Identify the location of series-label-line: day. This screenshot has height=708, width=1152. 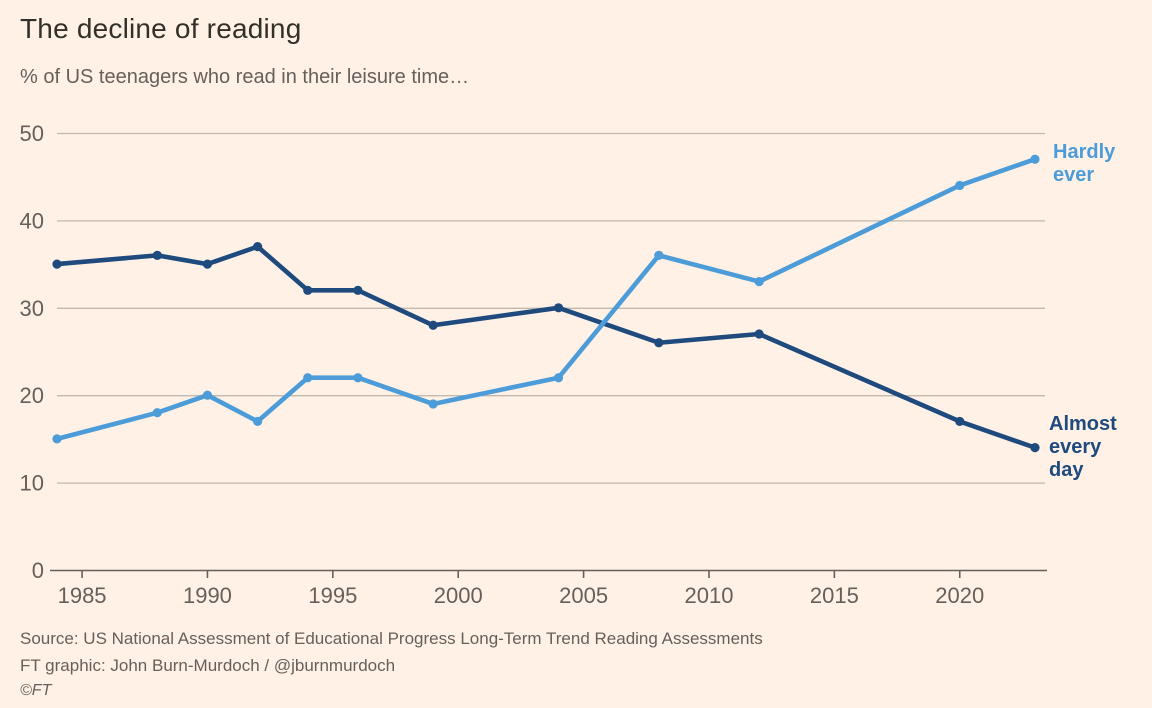
(1066, 470).